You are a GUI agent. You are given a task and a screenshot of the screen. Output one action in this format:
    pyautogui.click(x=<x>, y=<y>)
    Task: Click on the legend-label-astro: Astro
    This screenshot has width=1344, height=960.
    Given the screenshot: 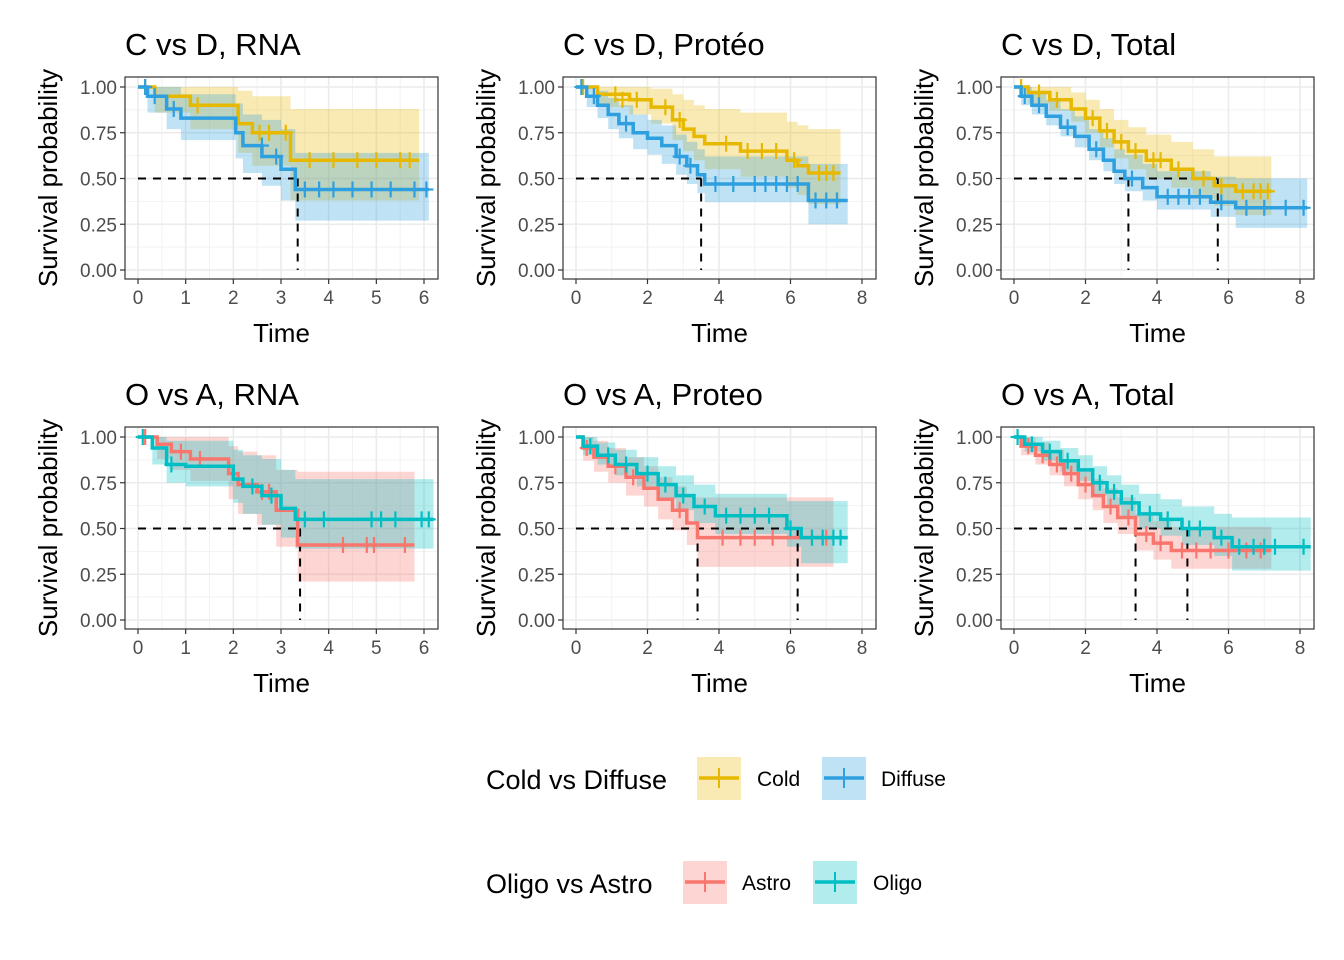 What is the action you would take?
    pyautogui.click(x=766, y=883)
    